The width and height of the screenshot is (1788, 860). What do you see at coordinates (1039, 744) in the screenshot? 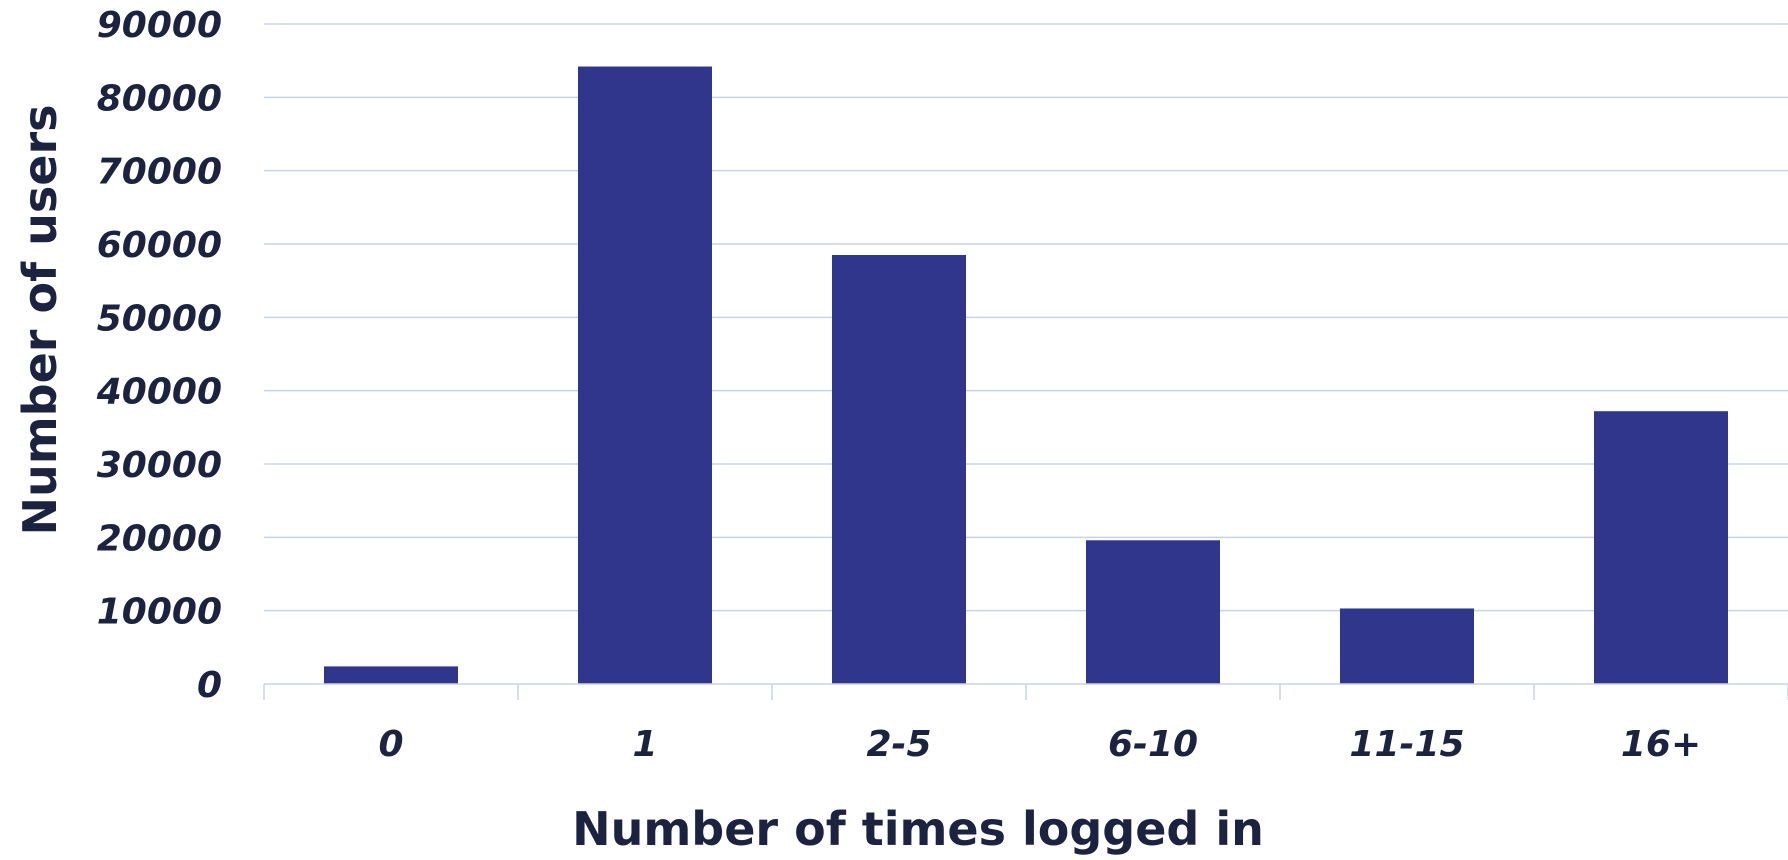
I see `x-axis-tick-labels: 0 1 2-5 6-10 11-15 16+` at bounding box center [1039, 744].